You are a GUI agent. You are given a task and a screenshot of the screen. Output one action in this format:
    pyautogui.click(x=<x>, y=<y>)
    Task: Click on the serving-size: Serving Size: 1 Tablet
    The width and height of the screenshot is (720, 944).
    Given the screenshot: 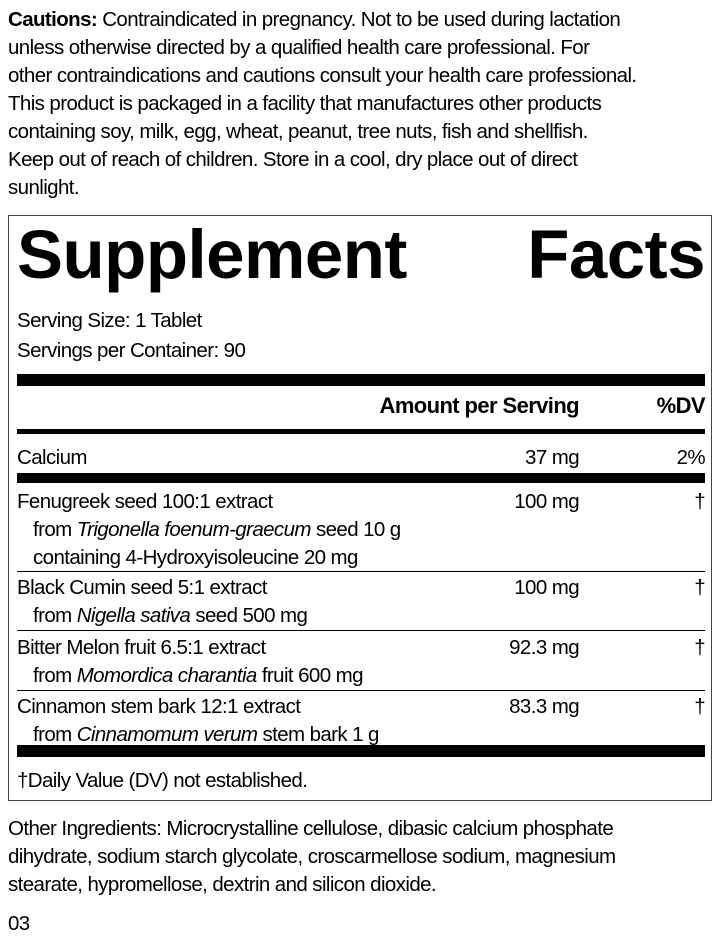 What is the action you would take?
    pyautogui.click(x=109, y=320)
    